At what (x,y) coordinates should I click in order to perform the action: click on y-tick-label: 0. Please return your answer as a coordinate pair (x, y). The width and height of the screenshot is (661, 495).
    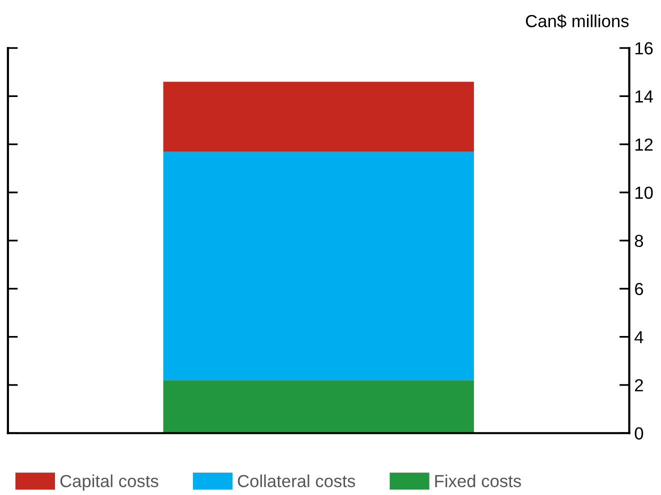
    Looking at the image, I should click on (639, 433).